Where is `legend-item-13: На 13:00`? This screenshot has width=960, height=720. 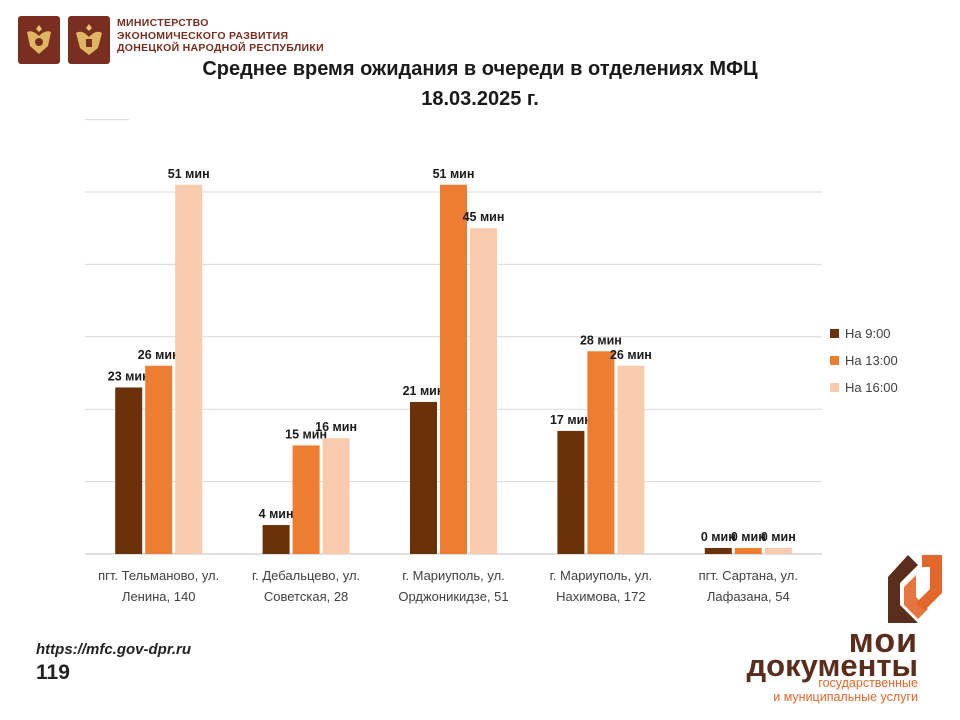
legend-item-13: На 13:00 is located at coordinates (864, 360).